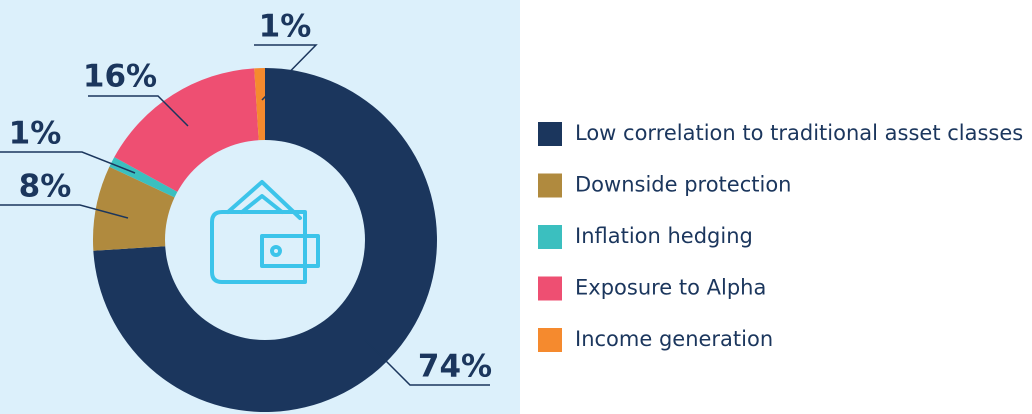 The width and height of the screenshot is (1032, 414). Describe the element at coordinates (670, 288) in the screenshot. I see `legend-label: Exposure to Alpha` at that location.